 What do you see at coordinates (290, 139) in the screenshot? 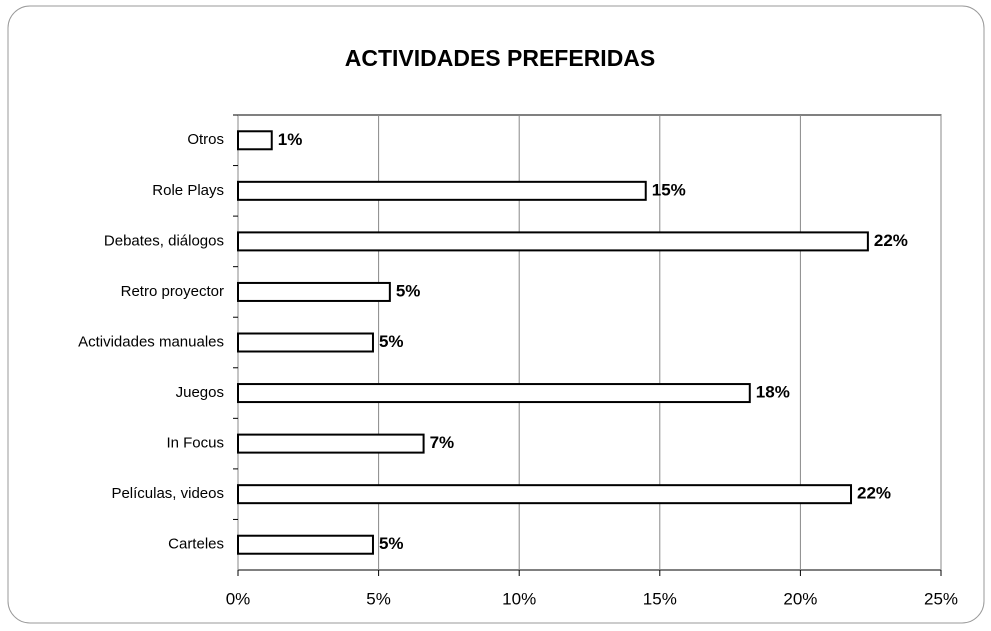
I see `data-label: 1%` at bounding box center [290, 139].